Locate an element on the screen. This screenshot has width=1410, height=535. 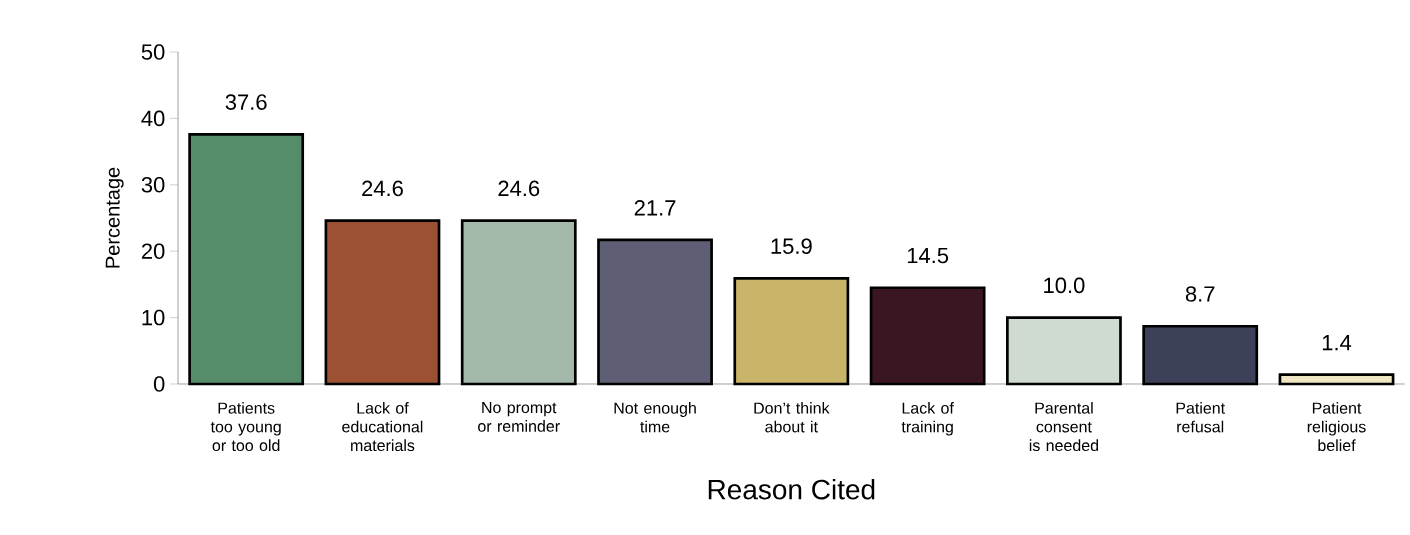
x-tick-label: Don’t think about it is located at coordinates (792, 417).